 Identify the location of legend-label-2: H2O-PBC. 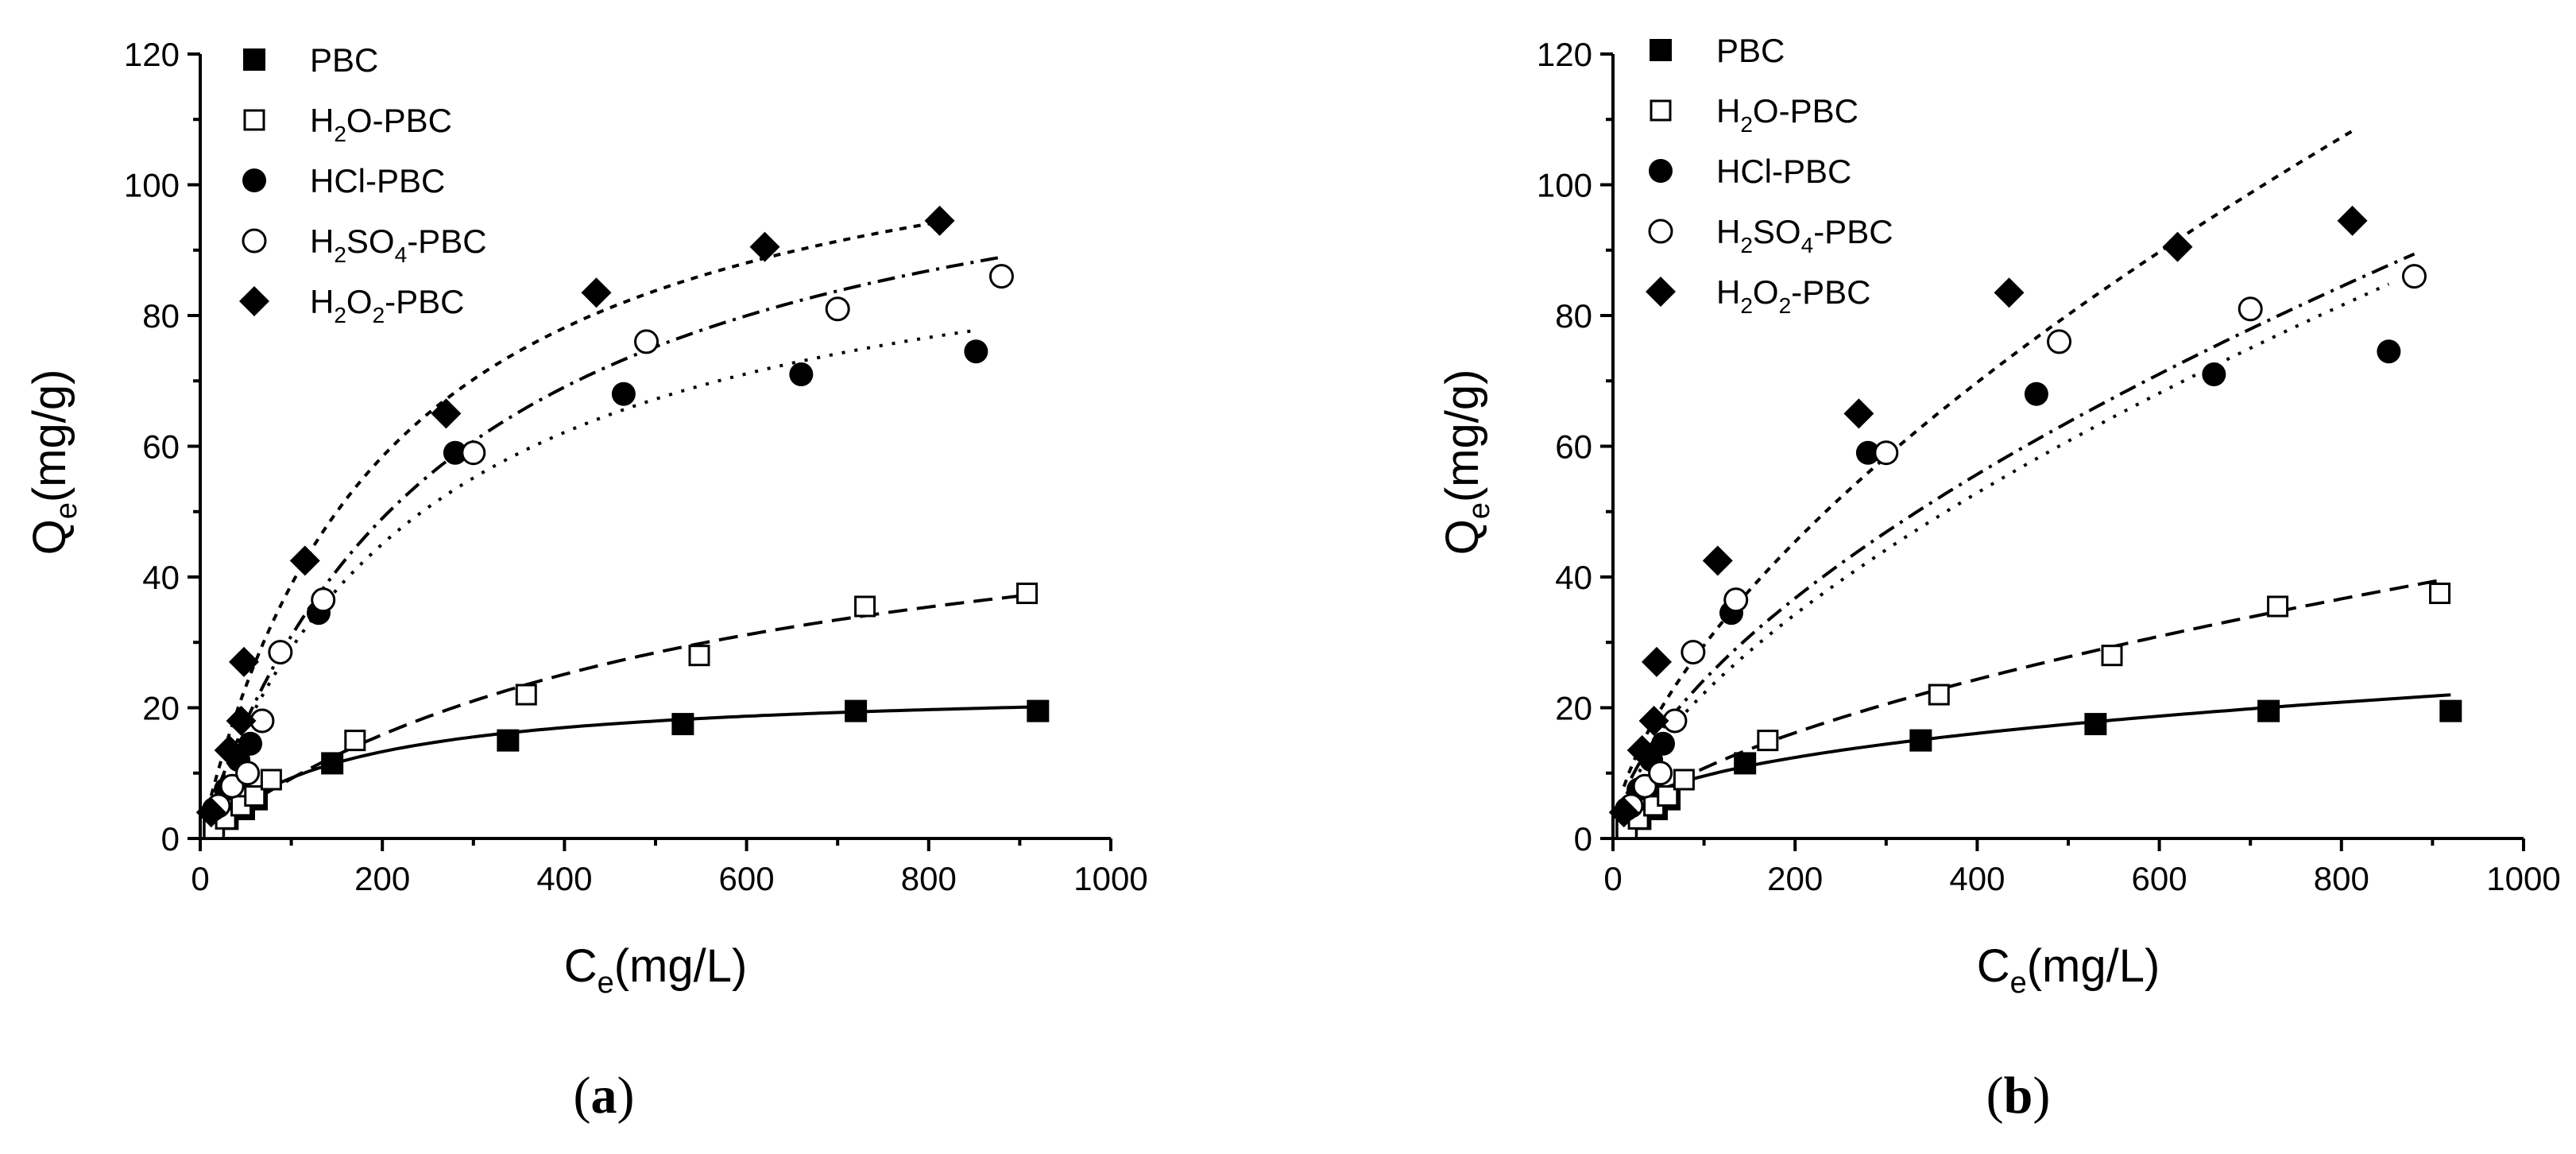
(381, 124).